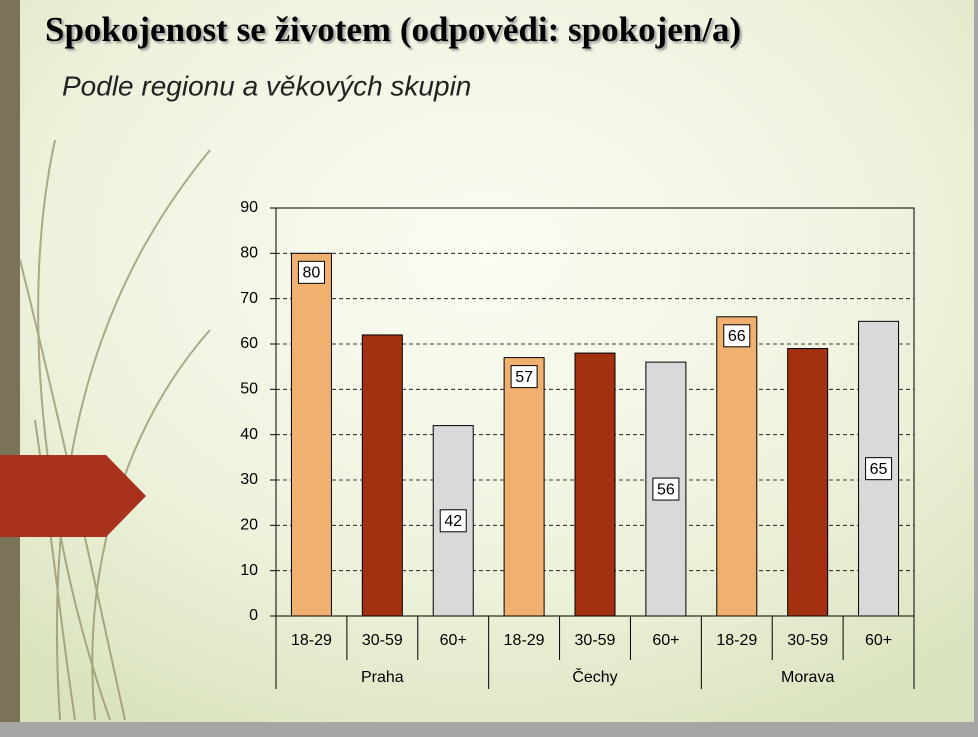 The image size is (978, 737). Describe the element at coordinates (10, 361) in the screenshot. I see `side-stripe` at that location.